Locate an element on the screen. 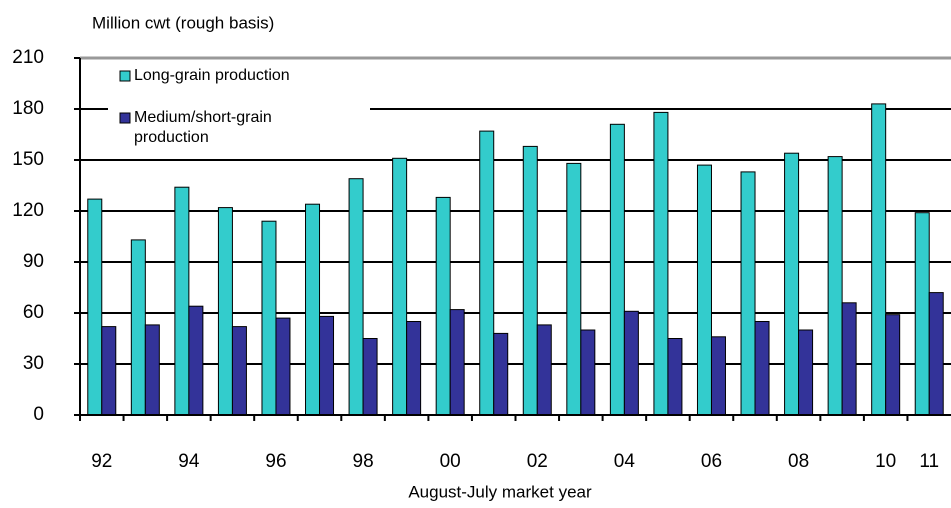 The image size is (951, 508). y-tick-label: 180 is located at coordinates (28, 108).